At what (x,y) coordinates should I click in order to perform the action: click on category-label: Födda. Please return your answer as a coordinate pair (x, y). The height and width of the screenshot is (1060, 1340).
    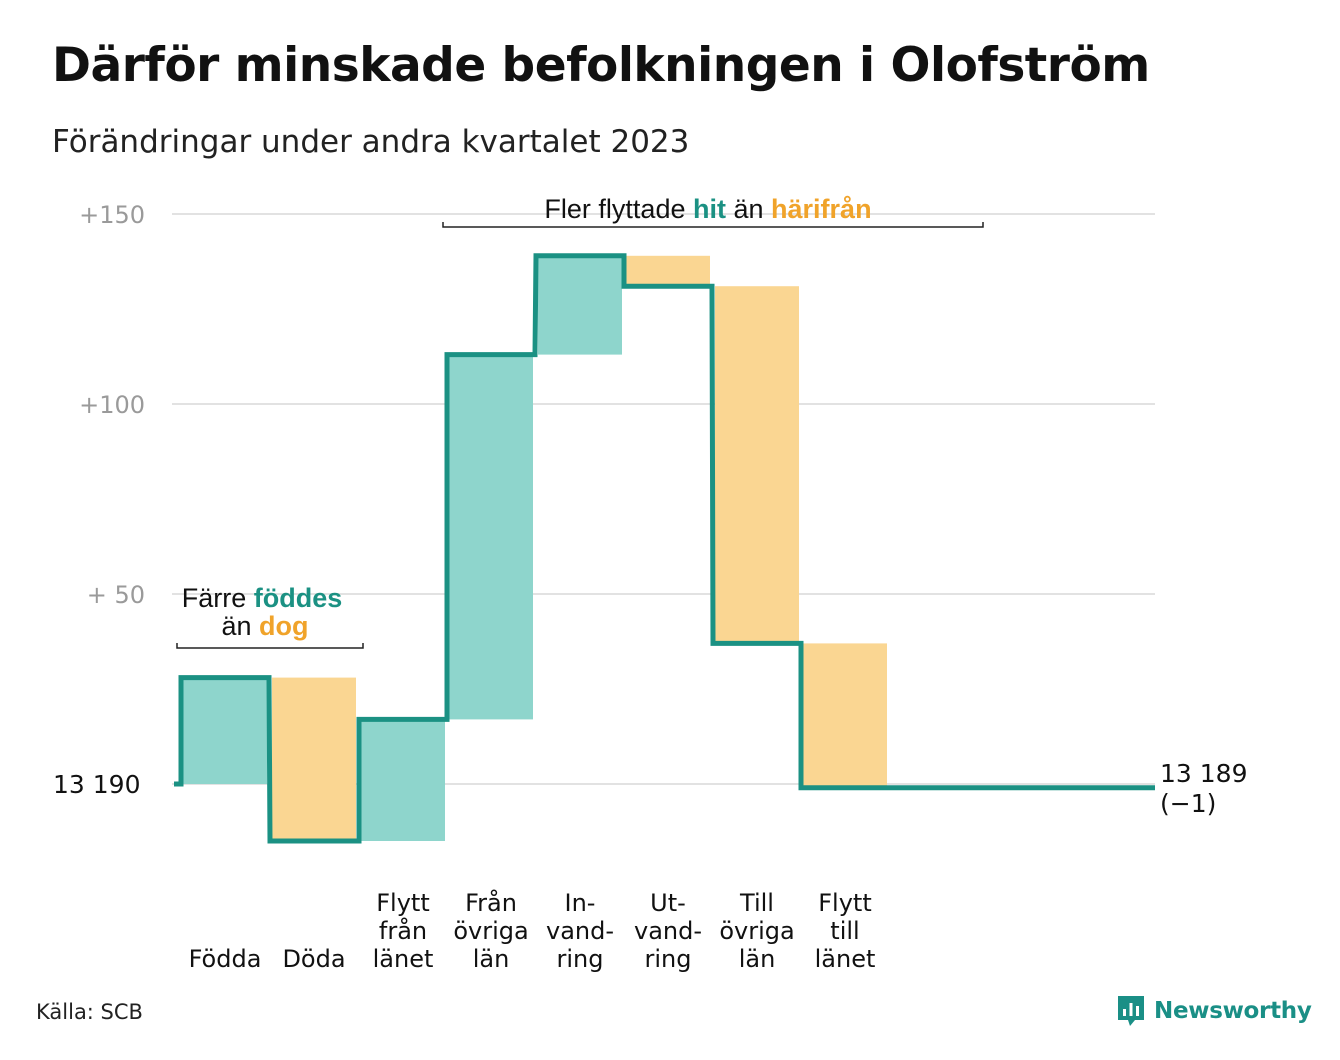
    Looking at the image, I should click on (225, 959).